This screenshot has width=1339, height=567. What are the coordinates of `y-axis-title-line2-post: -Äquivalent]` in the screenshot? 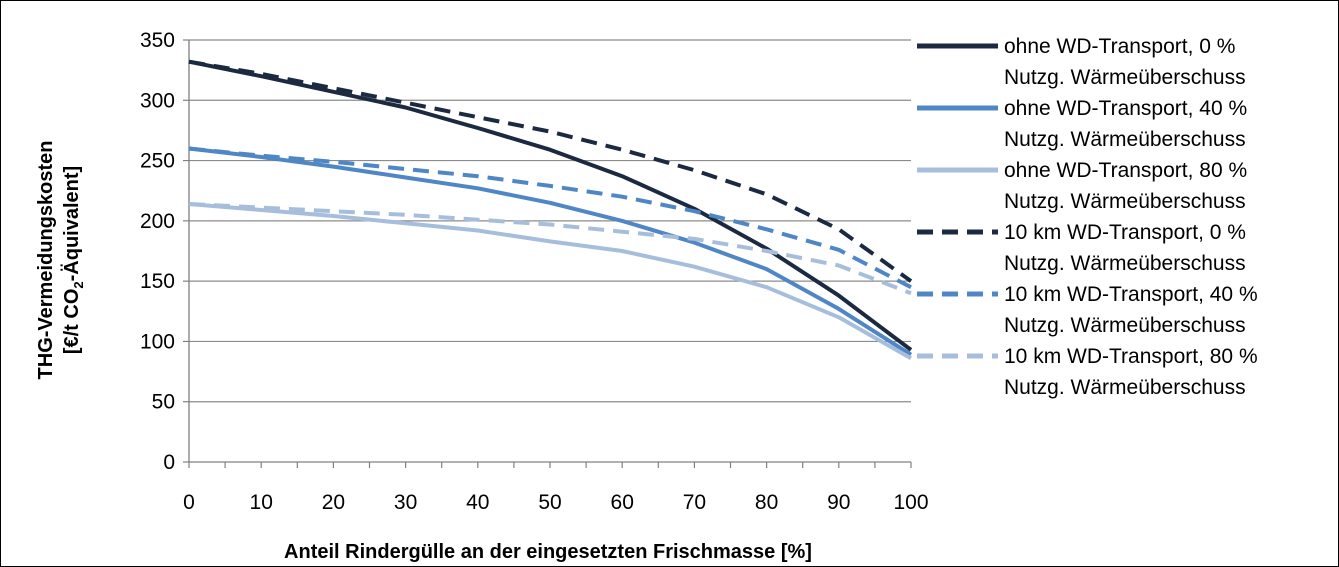 It's located at (71, 224).